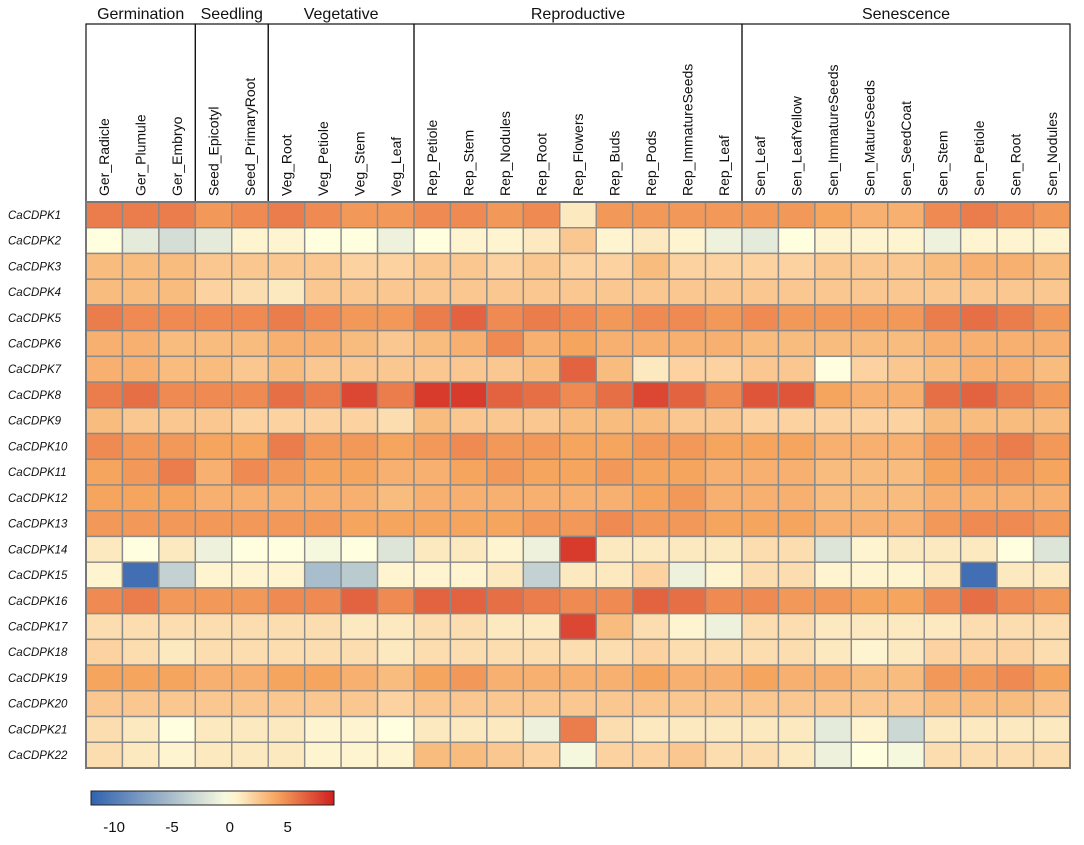  What do you see at coordinates (614, 163) in the screenshot?
I see `column-label-rep-buds: Rep_Buds` at bounding box center [614, 163].